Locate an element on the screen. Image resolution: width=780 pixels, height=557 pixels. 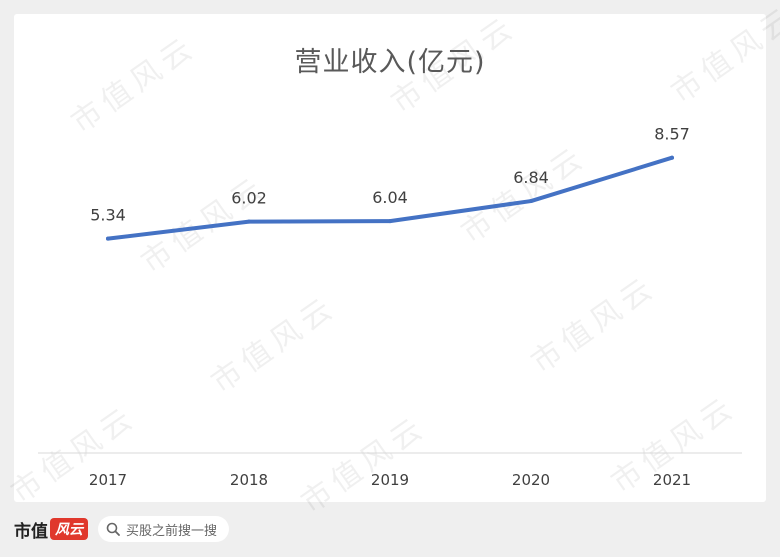
x-tick-label: 2018 is located at coordinates (249, 480).